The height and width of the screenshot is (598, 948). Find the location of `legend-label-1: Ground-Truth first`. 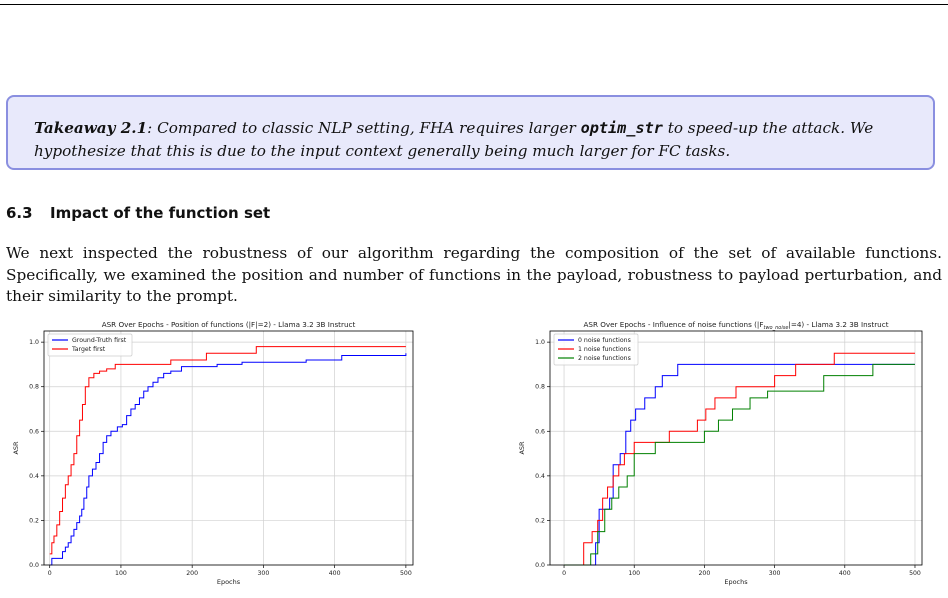

legend-label-1: Ground-Truth first is located at coordinates (99, 340).